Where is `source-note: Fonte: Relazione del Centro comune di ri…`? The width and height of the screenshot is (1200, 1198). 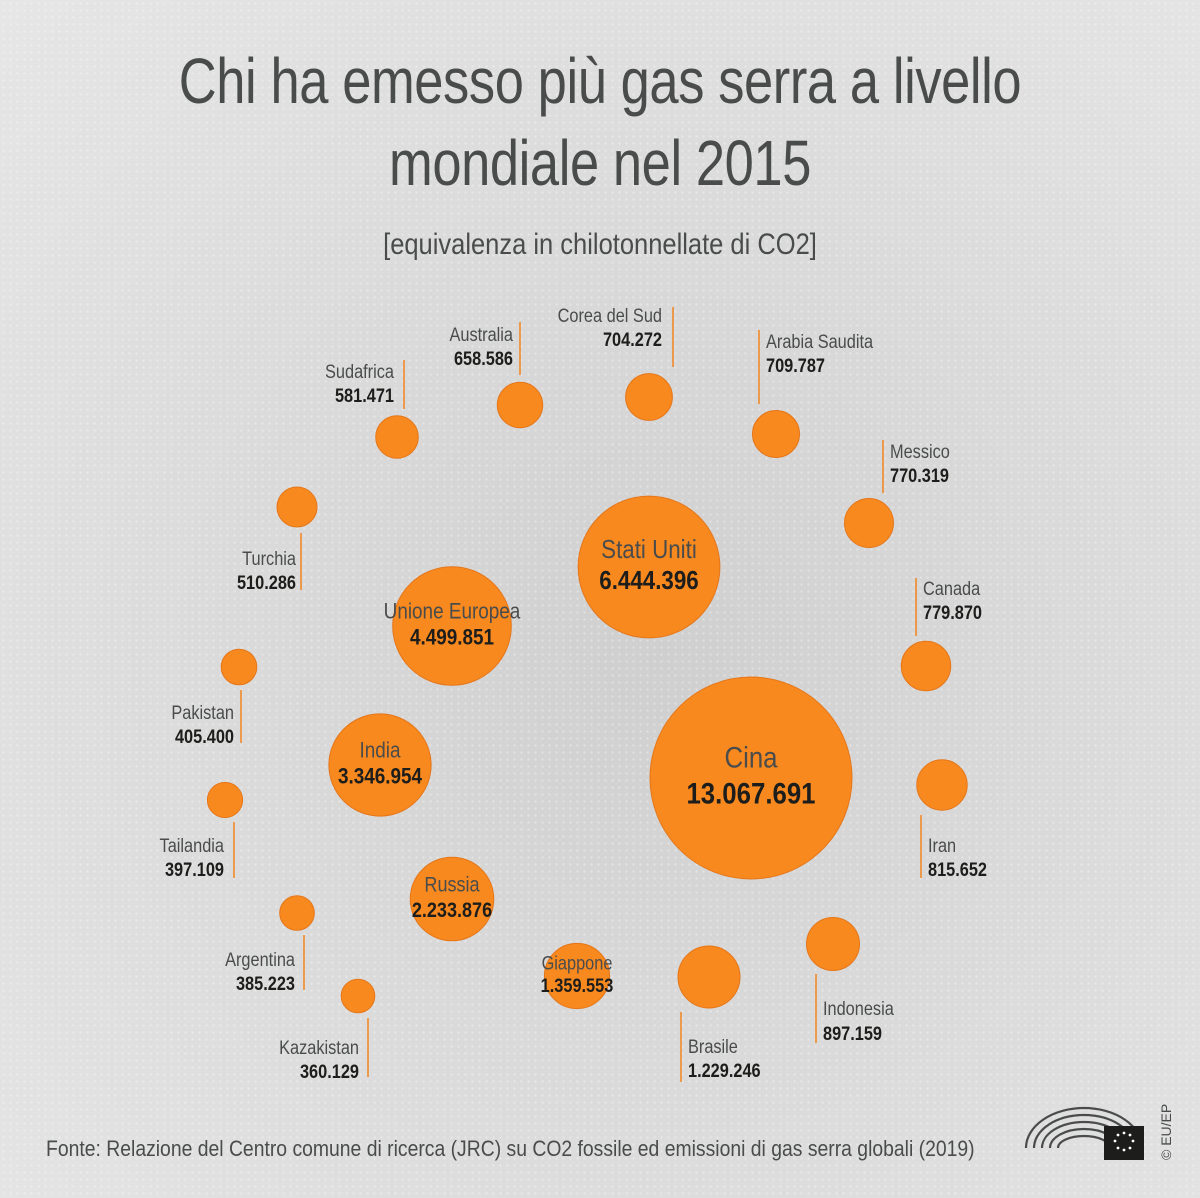 source-note: Fonte: Relazione del Centro comune di ri… is located at coordinates (510, 1148).